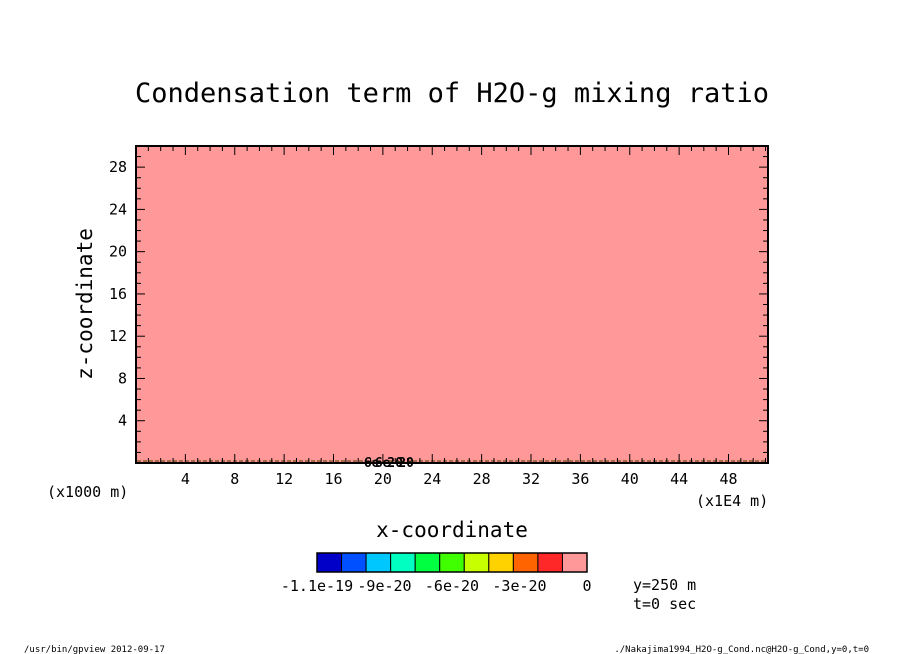 This screenshot has width=904, height=654. Describe the element at coordinates (586, 586) in the screenshot. I see `colorbar-tick-label: 0` at that location.